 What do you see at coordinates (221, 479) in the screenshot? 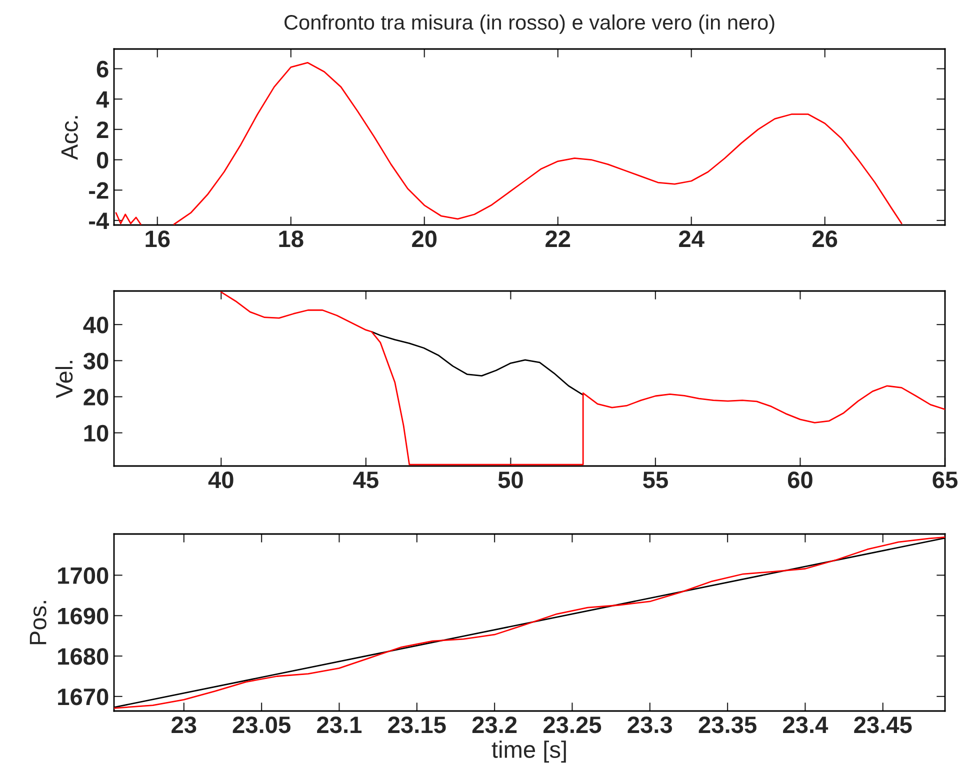
I see `x-tick-label: 40` at bounding box center [221, 479].